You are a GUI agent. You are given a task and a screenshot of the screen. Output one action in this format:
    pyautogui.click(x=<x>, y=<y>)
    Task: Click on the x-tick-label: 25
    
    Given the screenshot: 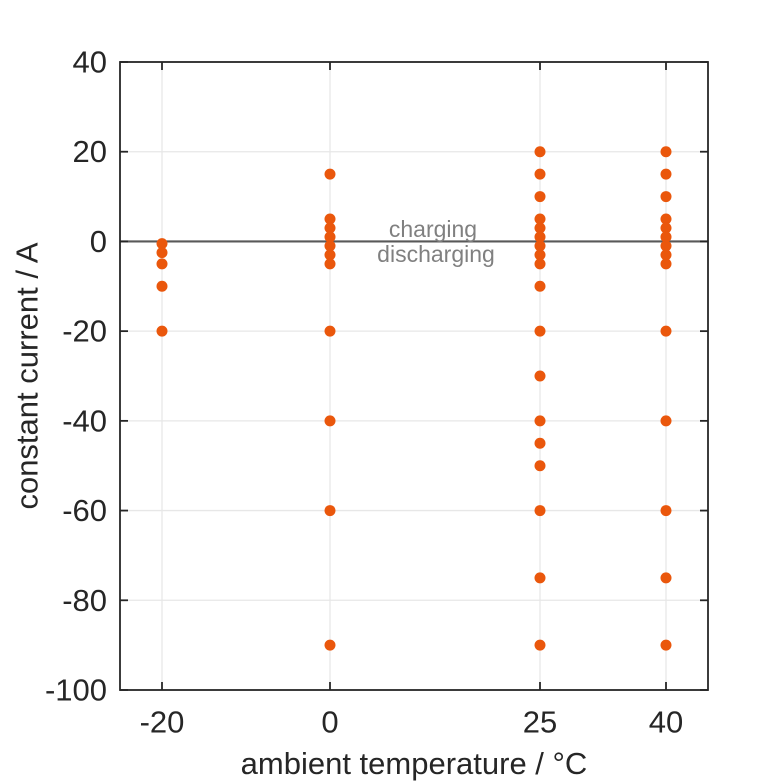 What is the action you would take?
    pyautogui.click(x=540, y=722)
    